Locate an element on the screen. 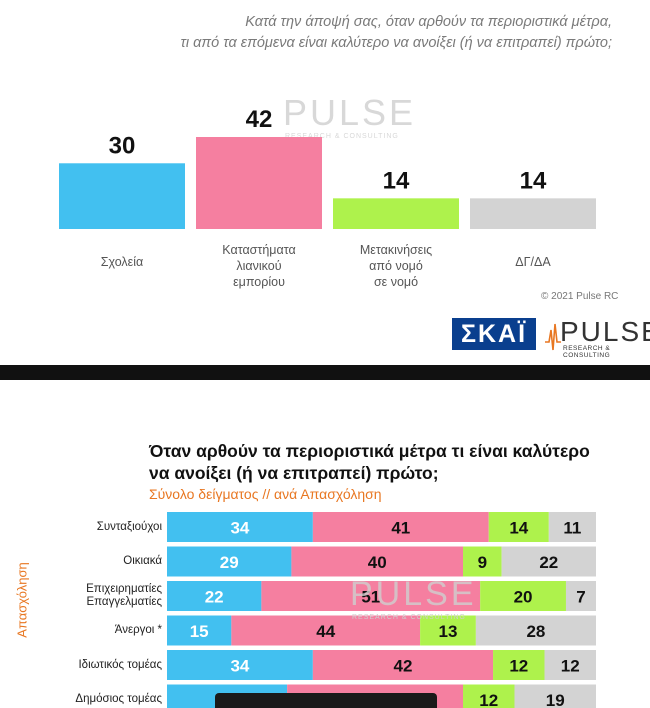 The width and height of the screenshot is (650, 708). chart1-category-label-2-1: από νομό is located at coordinates (396, 266).